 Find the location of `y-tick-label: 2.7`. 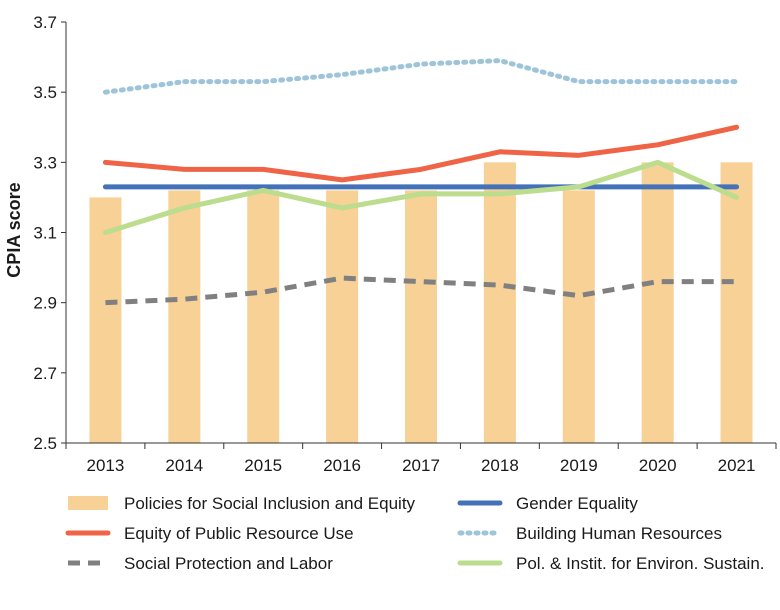

y-tick-label: 2.7 is located at coordinates (45, 373).